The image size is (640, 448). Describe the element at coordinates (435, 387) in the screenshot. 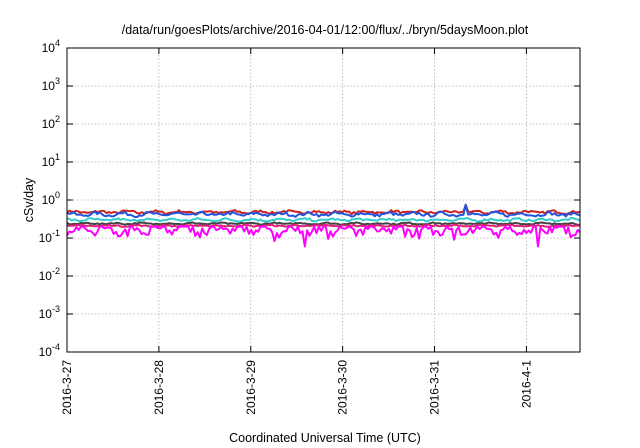

I see `x-tick-label: 2016-3-31` at that location.